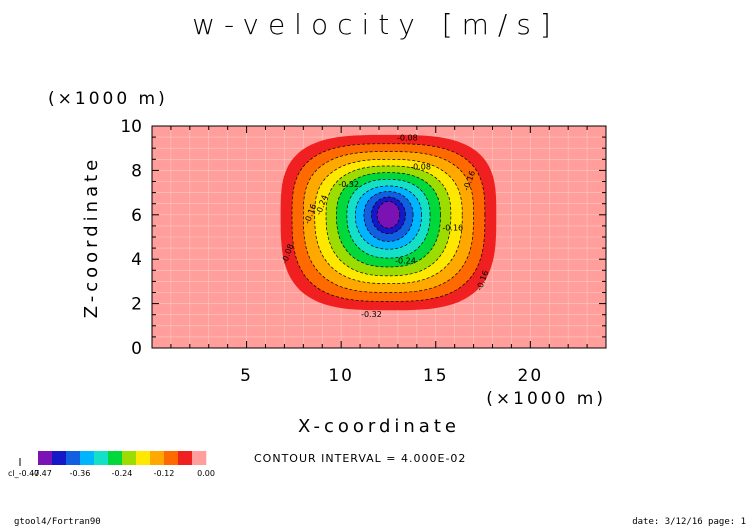 The height and width of the screenshot is (532, 752). What do you see at coordinates (246, 376) in the screenshot?
I see `x-tick-label: 5` at bounding box center [246, 376].